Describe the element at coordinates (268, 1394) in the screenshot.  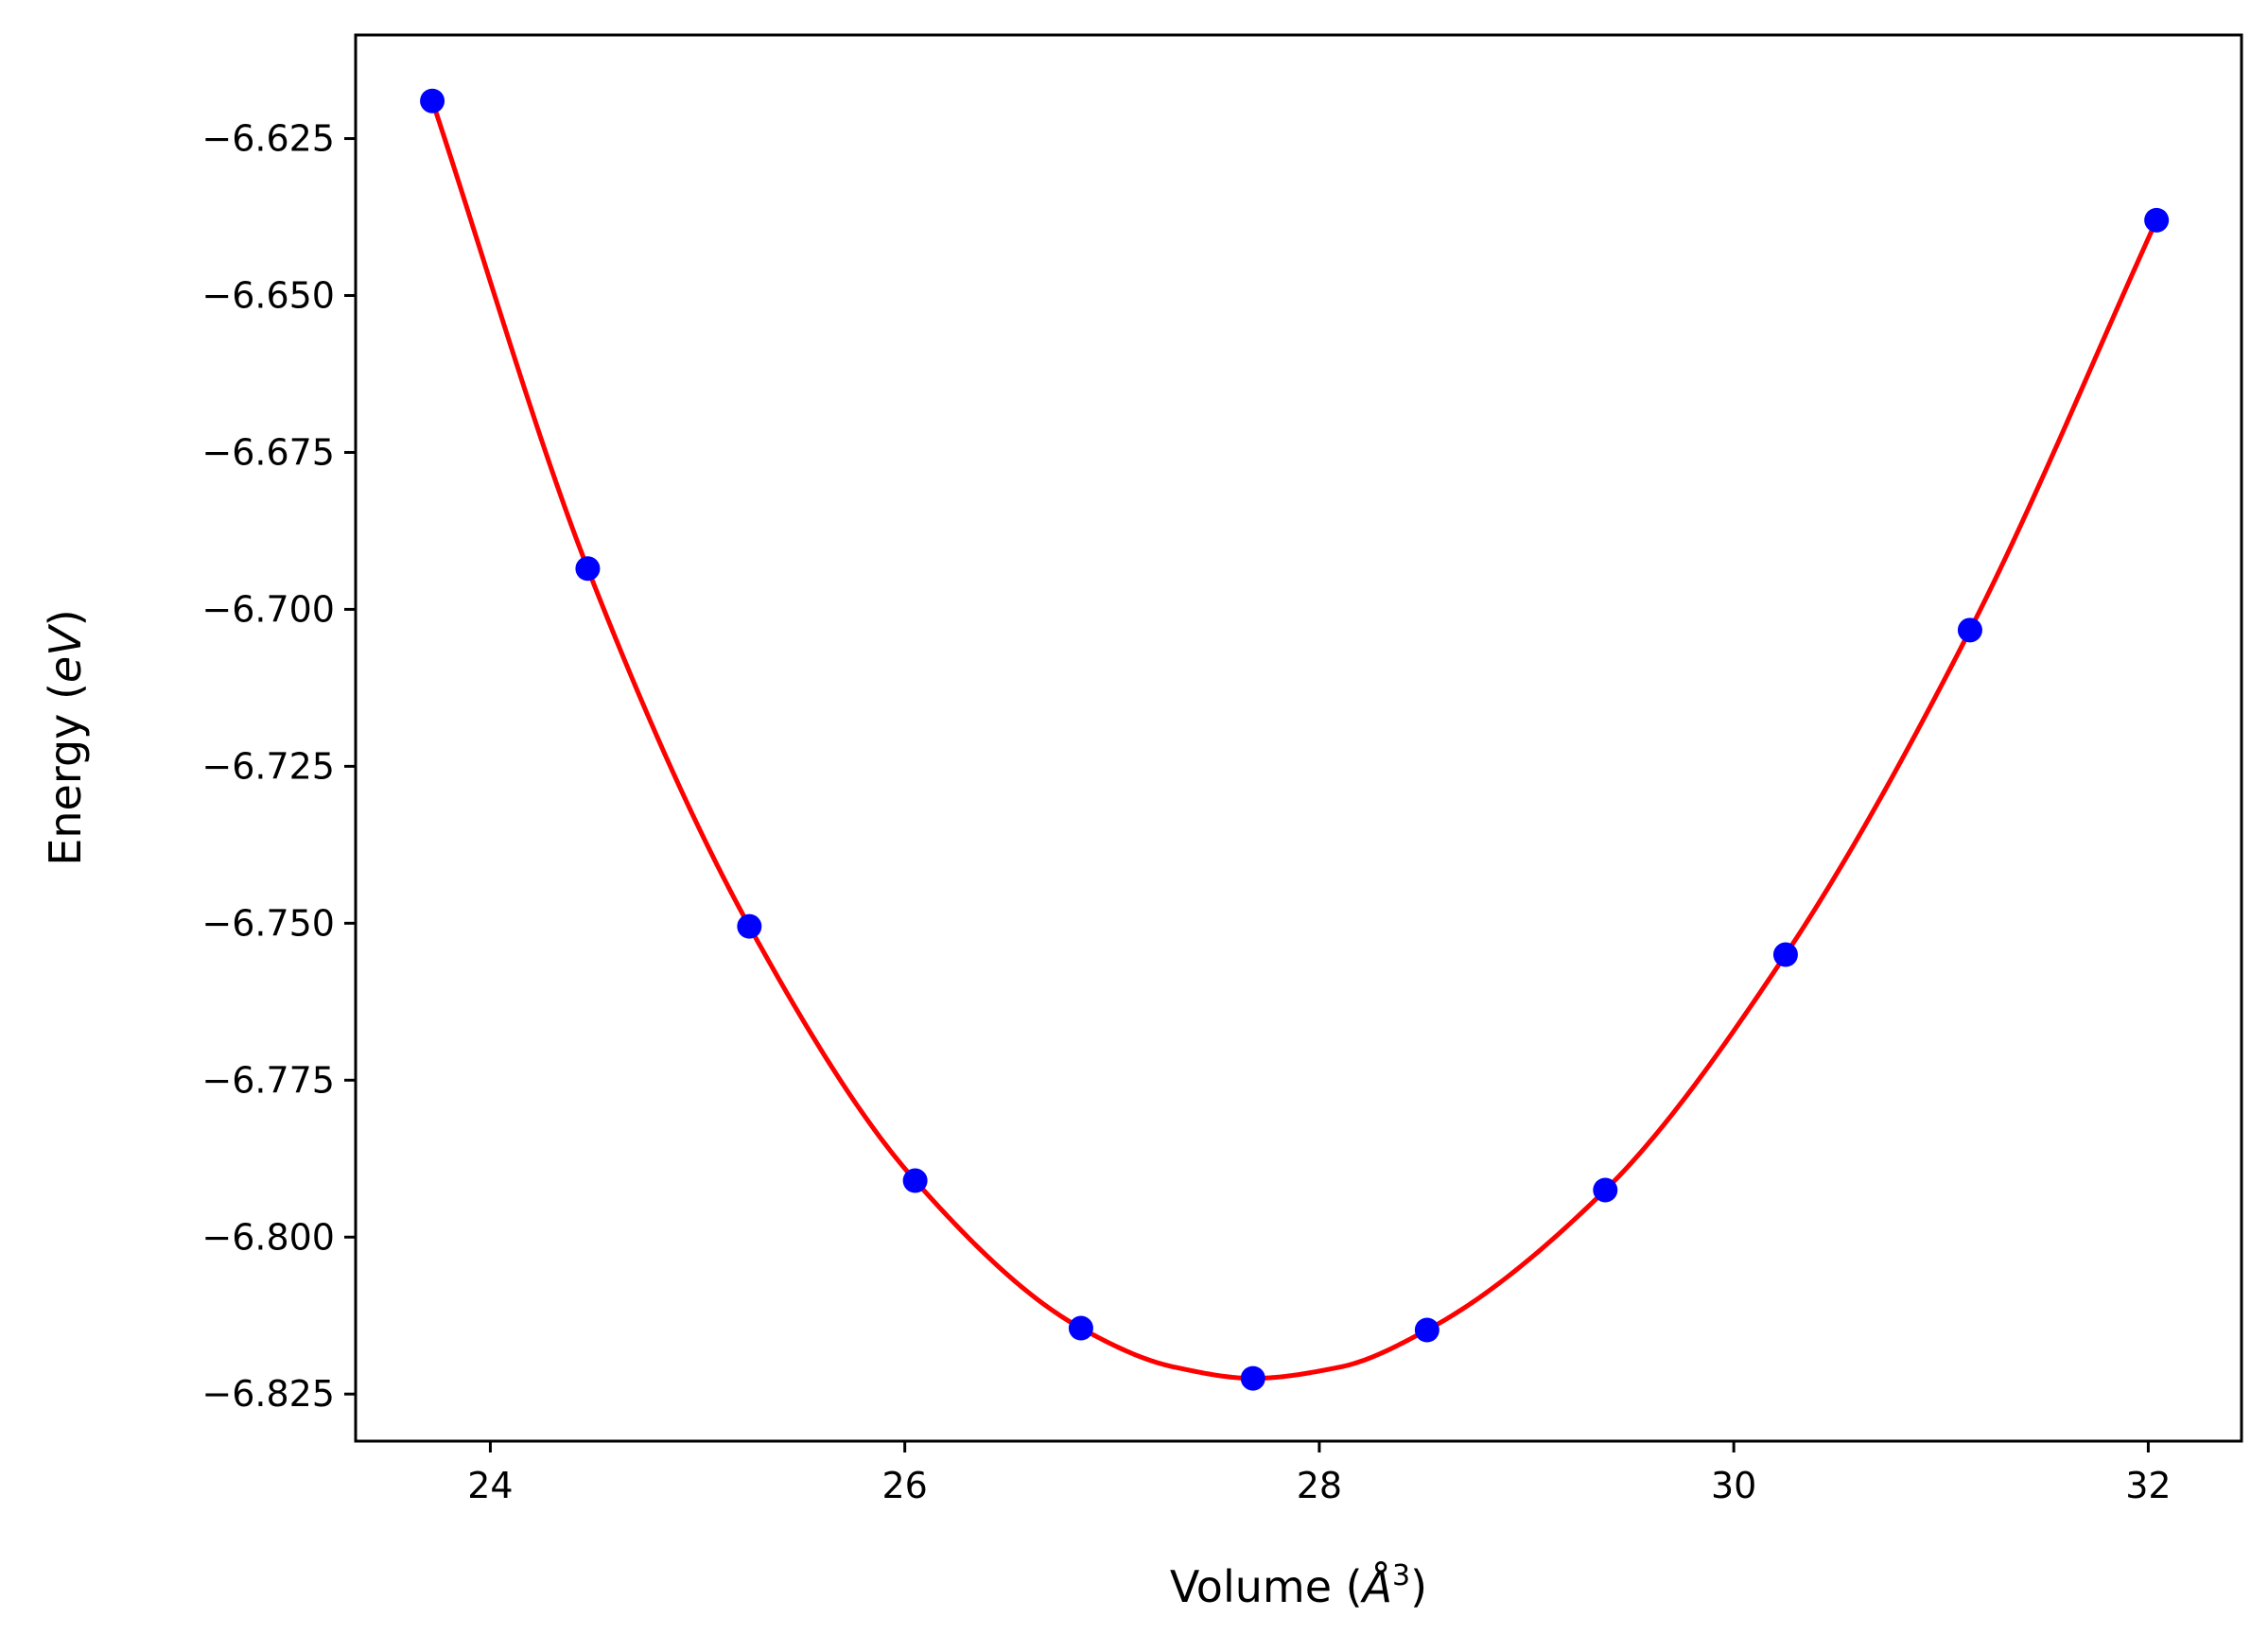
I see `y-tick-label: −6.825` at that location.